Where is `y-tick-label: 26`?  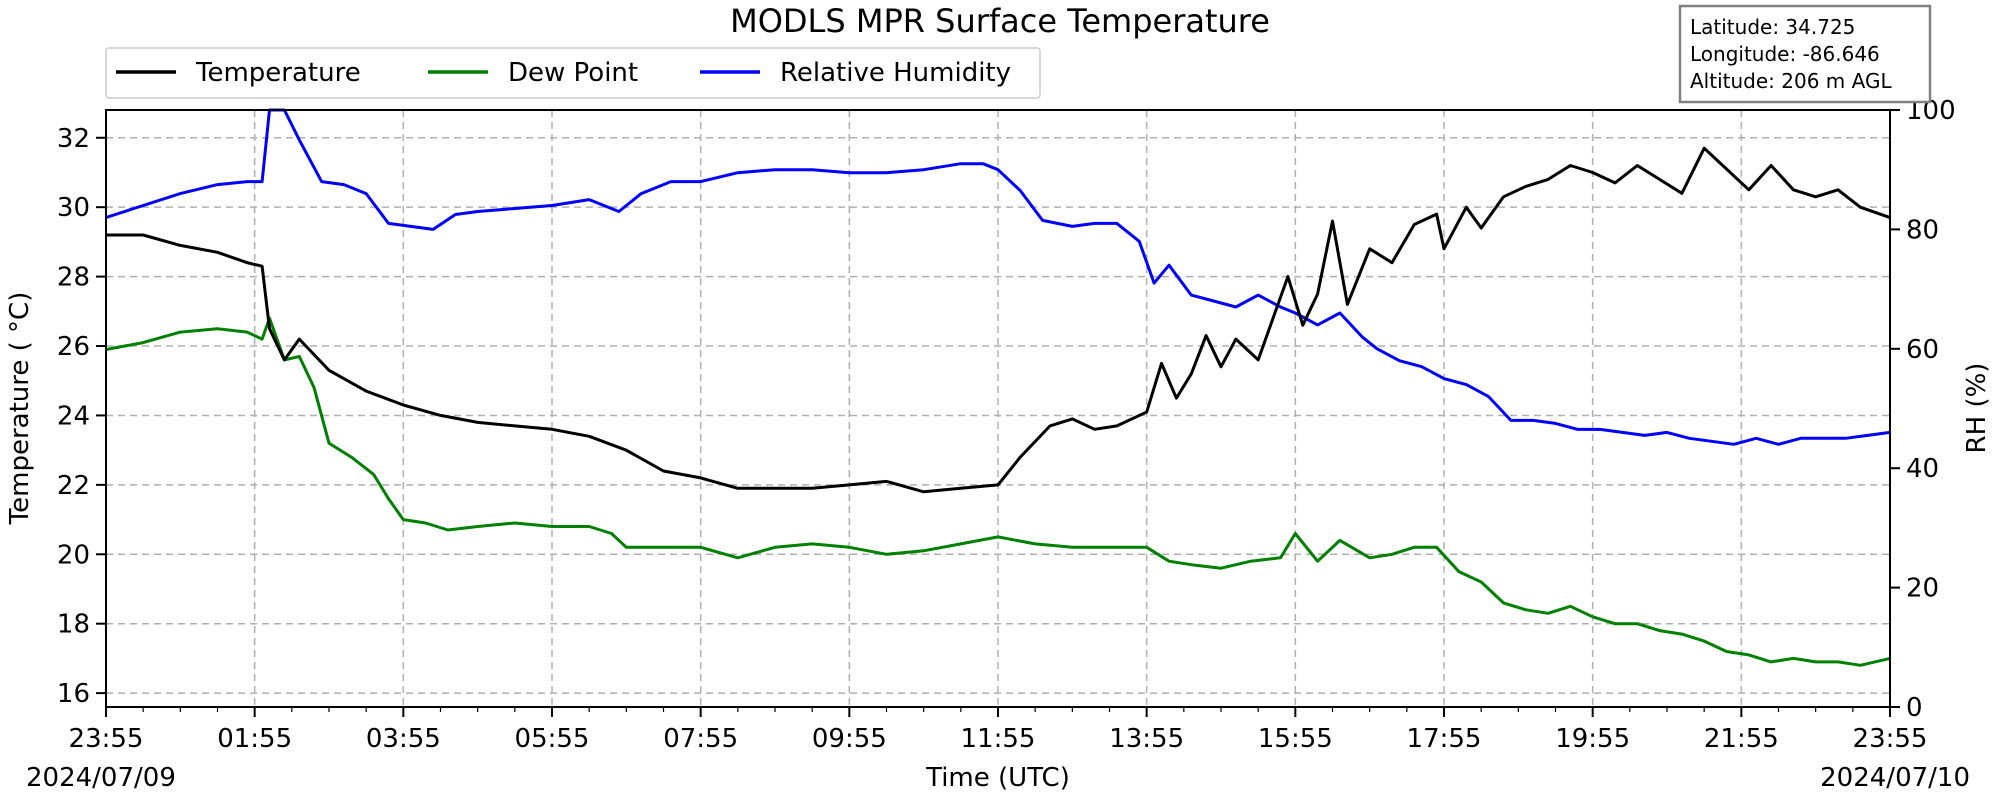 y-tick-label: 26 is located at coordinates (73, 347).